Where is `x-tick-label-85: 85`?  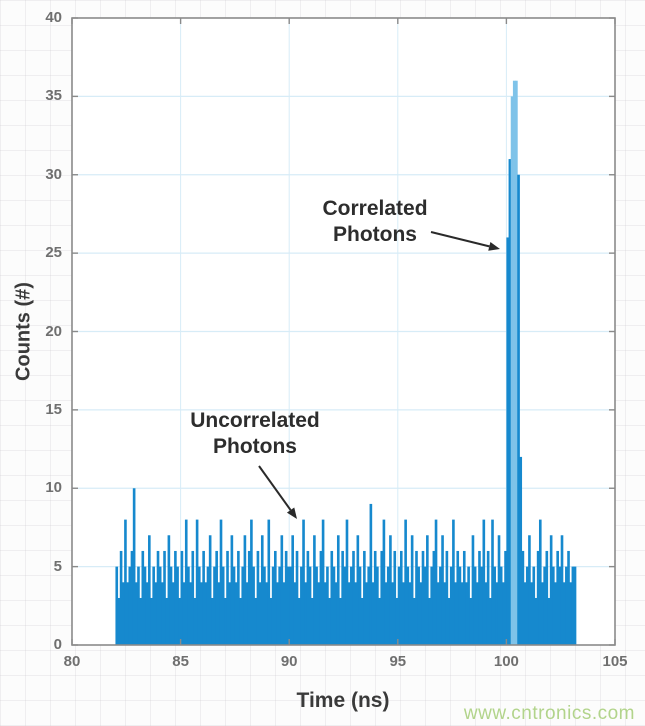 x-tick-label-85: 85 is located at coordinates (180, 661).